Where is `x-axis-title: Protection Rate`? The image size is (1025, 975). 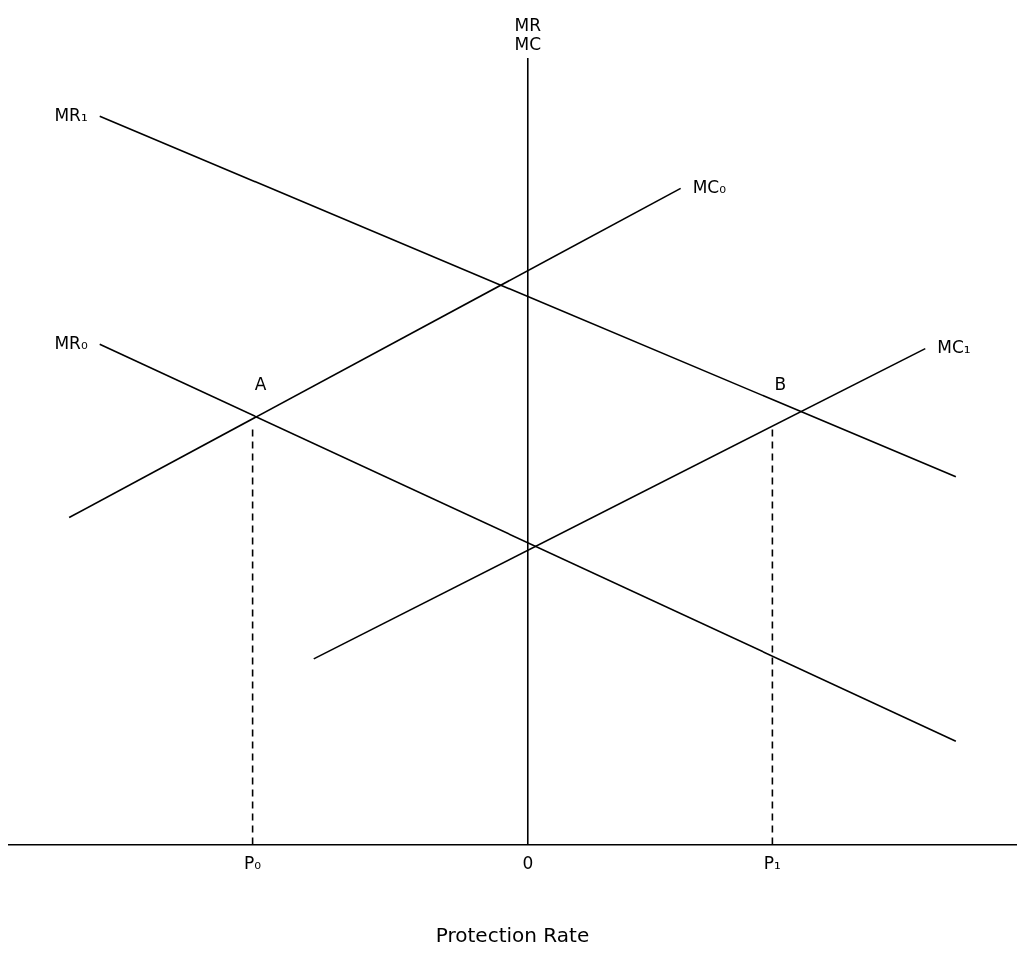 x-axis-title: Protection Rate is located at coordinates (512, 935).